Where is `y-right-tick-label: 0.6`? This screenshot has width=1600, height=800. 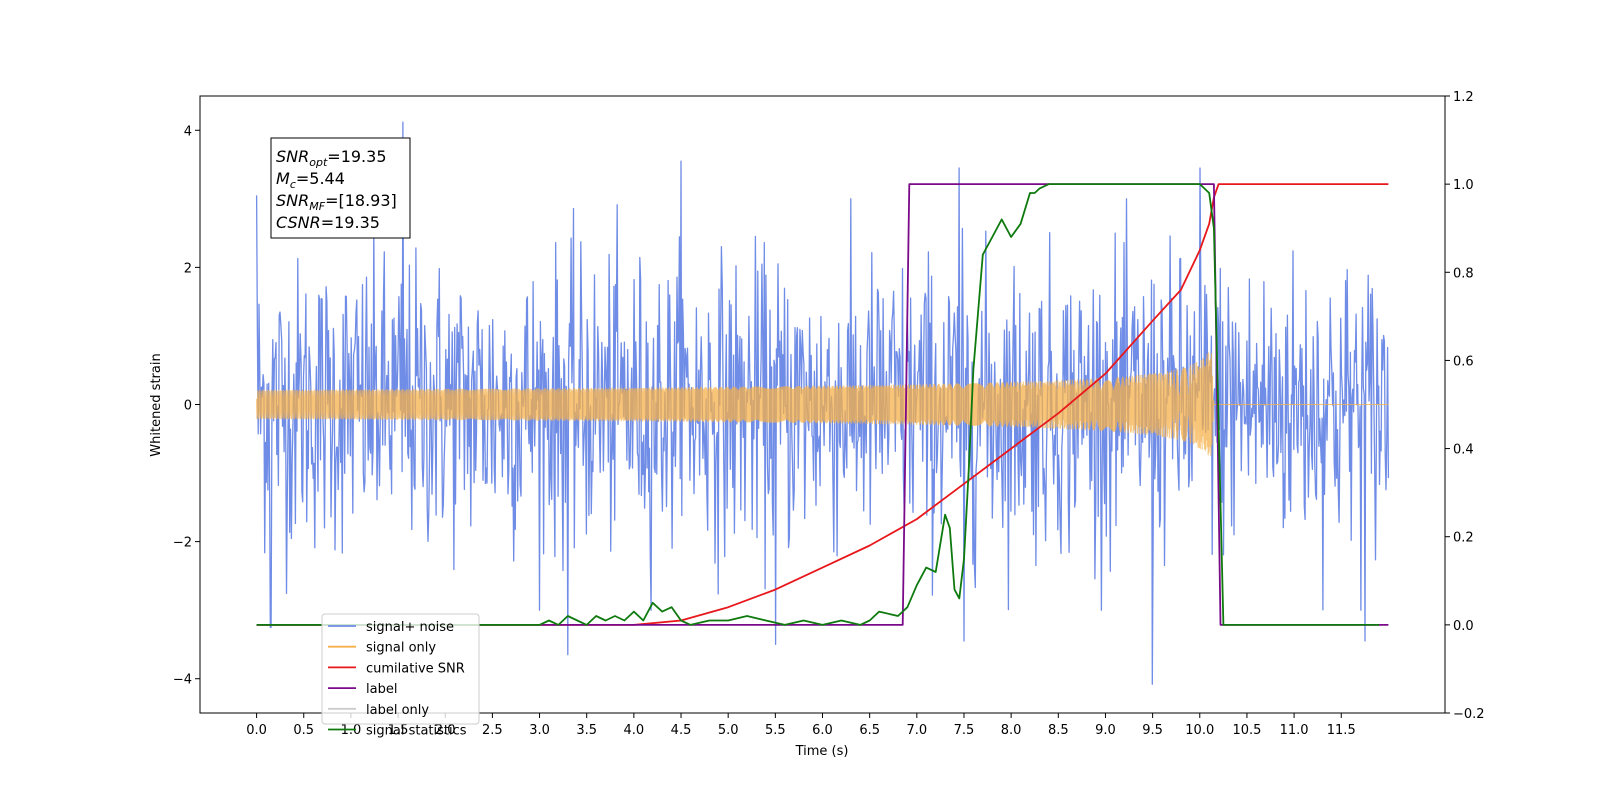 y-right-tick-label: 0.6 is located at coordinates (1463, 361).